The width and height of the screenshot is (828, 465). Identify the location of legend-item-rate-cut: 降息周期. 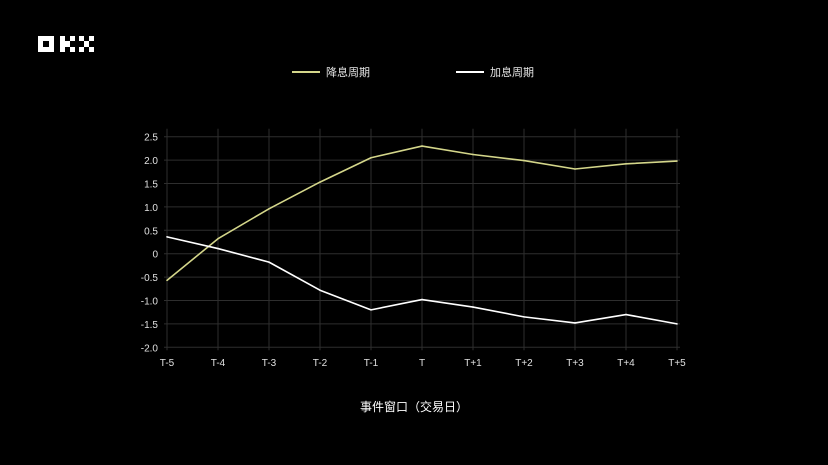
(331, 72).